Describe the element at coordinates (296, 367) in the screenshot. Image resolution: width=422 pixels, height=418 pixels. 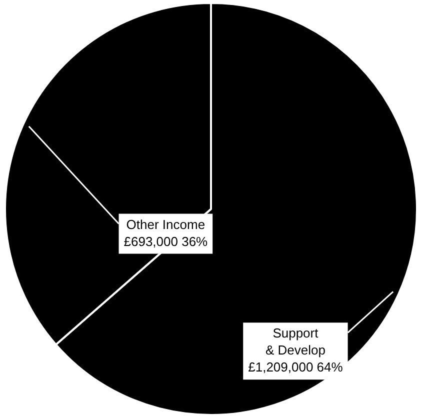
I see `data-label: £1,209,000 64%` at that location.